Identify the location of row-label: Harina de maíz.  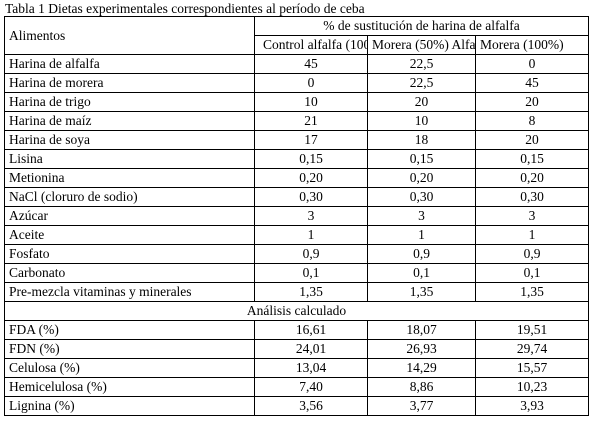
(129, 121).